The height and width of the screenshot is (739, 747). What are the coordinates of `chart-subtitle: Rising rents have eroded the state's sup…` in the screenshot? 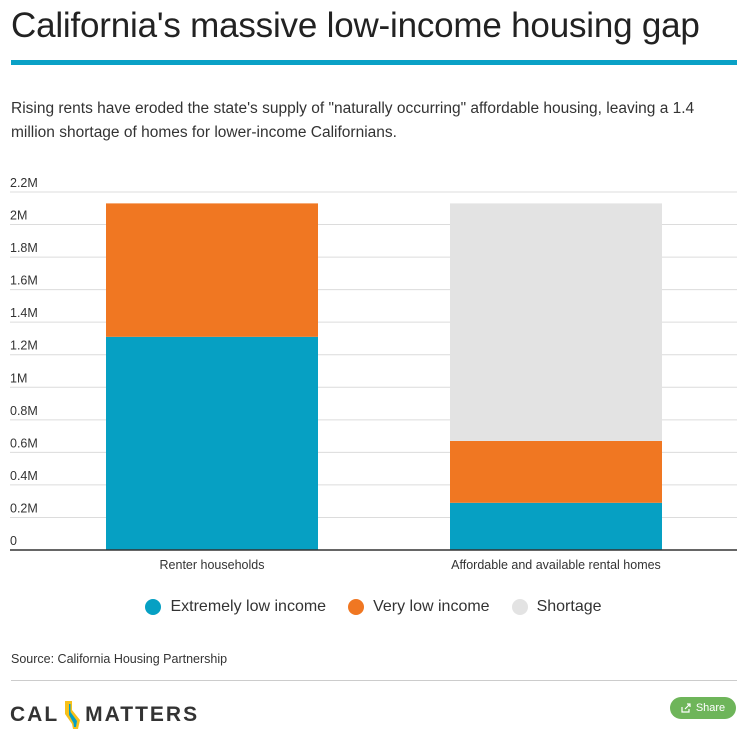 It's located at (353, 120).